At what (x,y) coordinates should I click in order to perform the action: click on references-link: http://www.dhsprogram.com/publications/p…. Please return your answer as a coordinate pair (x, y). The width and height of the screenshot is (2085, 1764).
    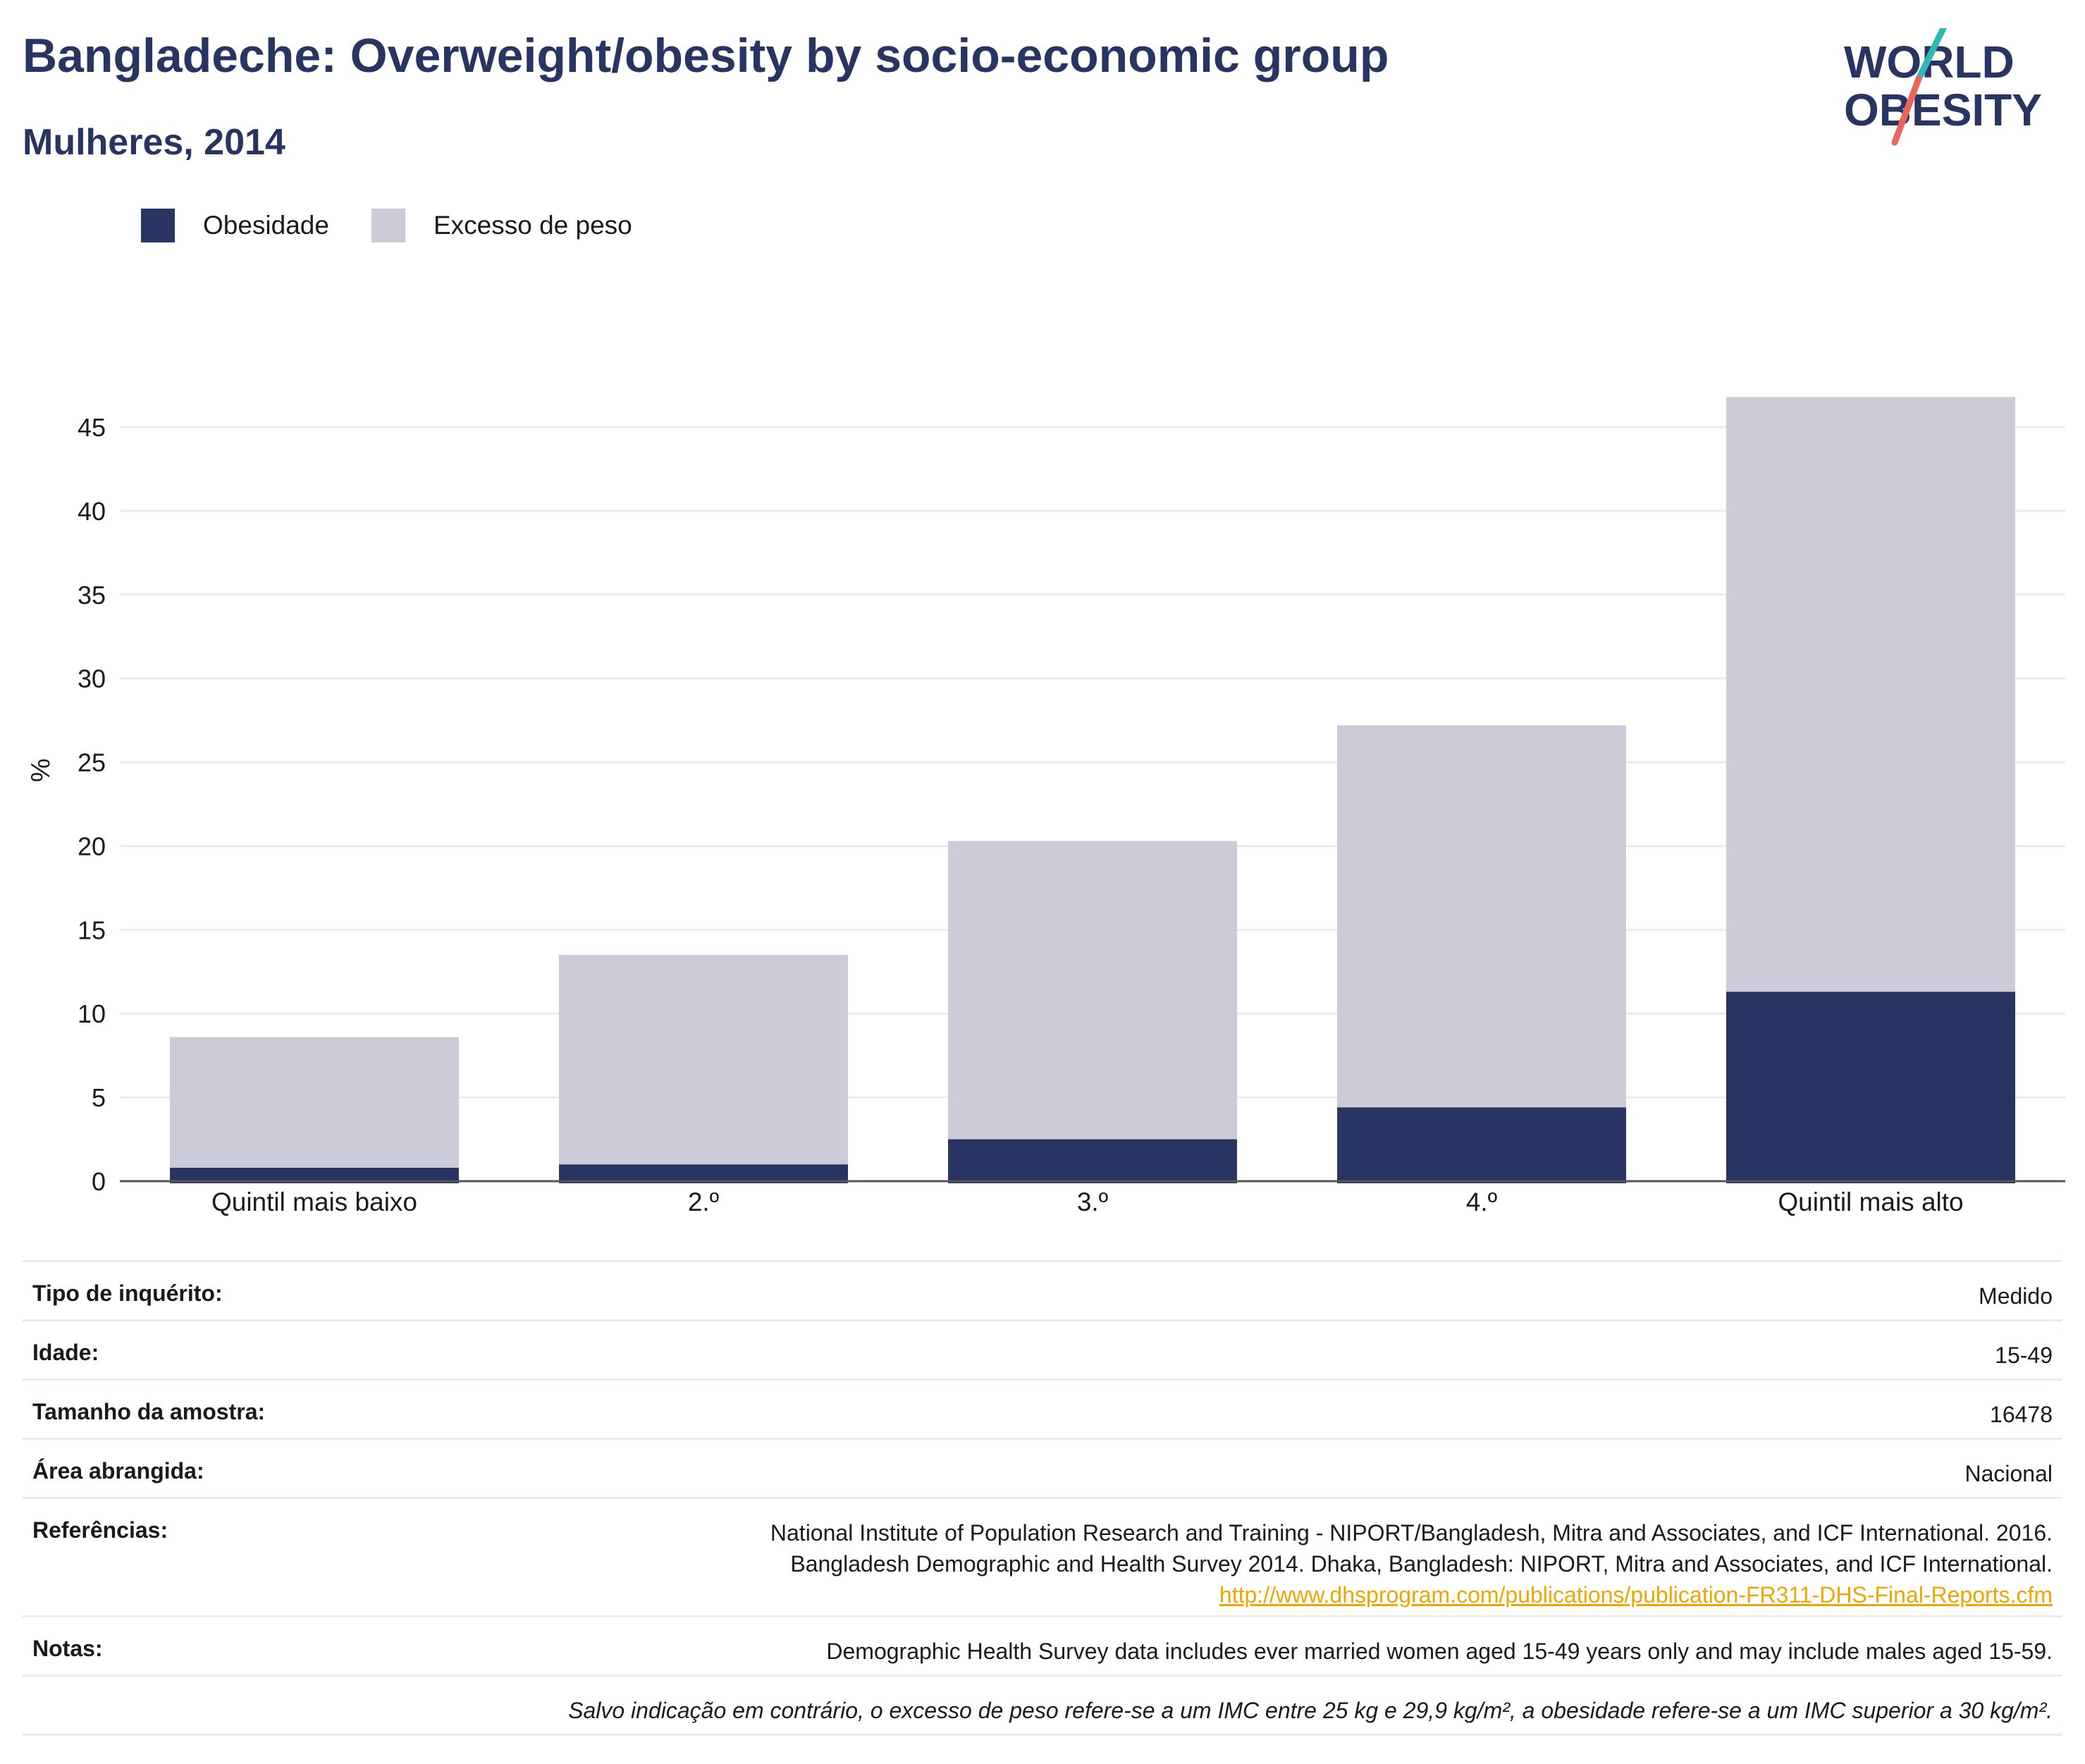
    Looking at the image, I should click on (1636, 1595).